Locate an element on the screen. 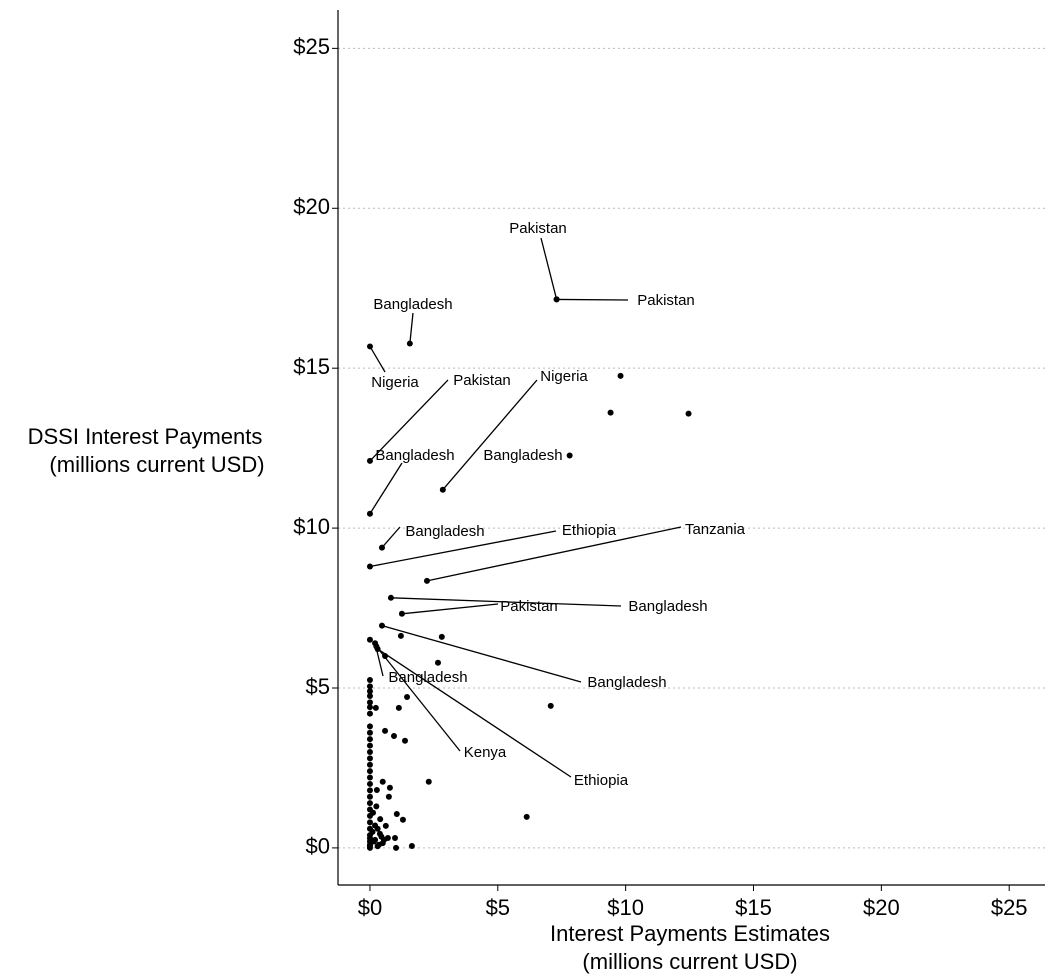 Image resolution: width=1045 pixels, height=979 pixels. x-tick-label: $0 is located at coordinates (370, 907).